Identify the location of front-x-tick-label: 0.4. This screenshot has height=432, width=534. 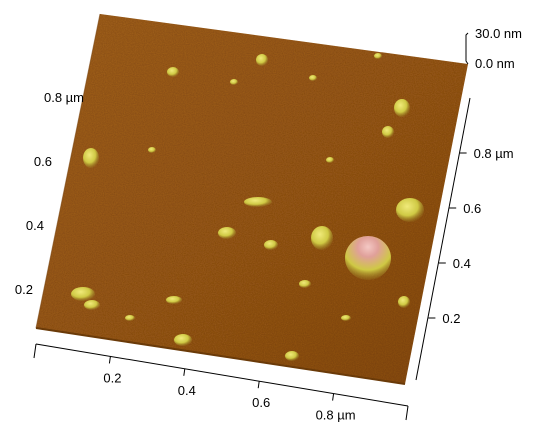
(187, 390).